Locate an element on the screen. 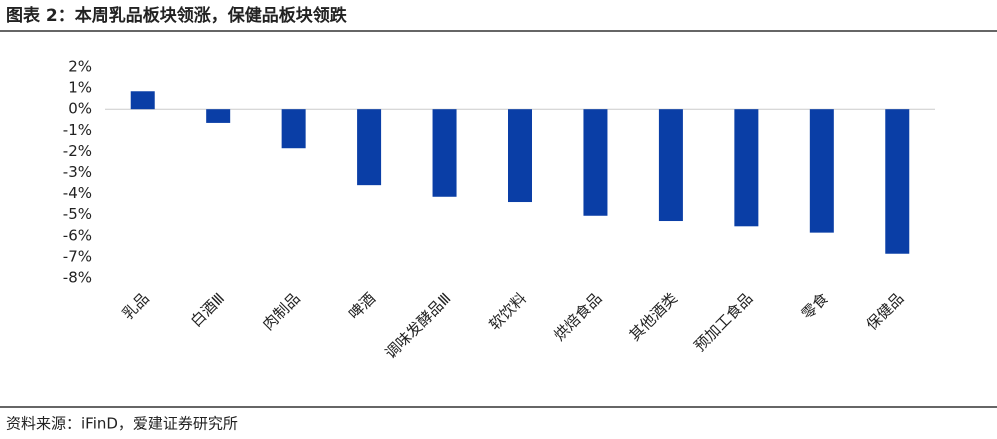  chart-title: 图表 2：本周乳品板块领涨，保健品板块领跌 is located at coordinates (177, 15).